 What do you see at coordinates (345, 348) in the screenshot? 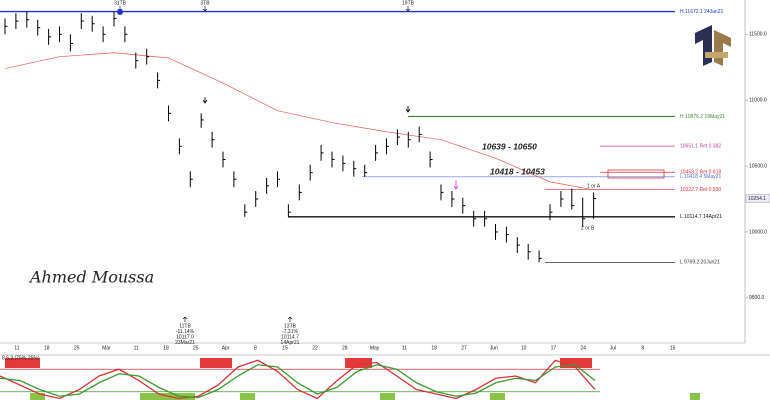
I see `x-tick-label: 28` at bounding box center [345, 348].